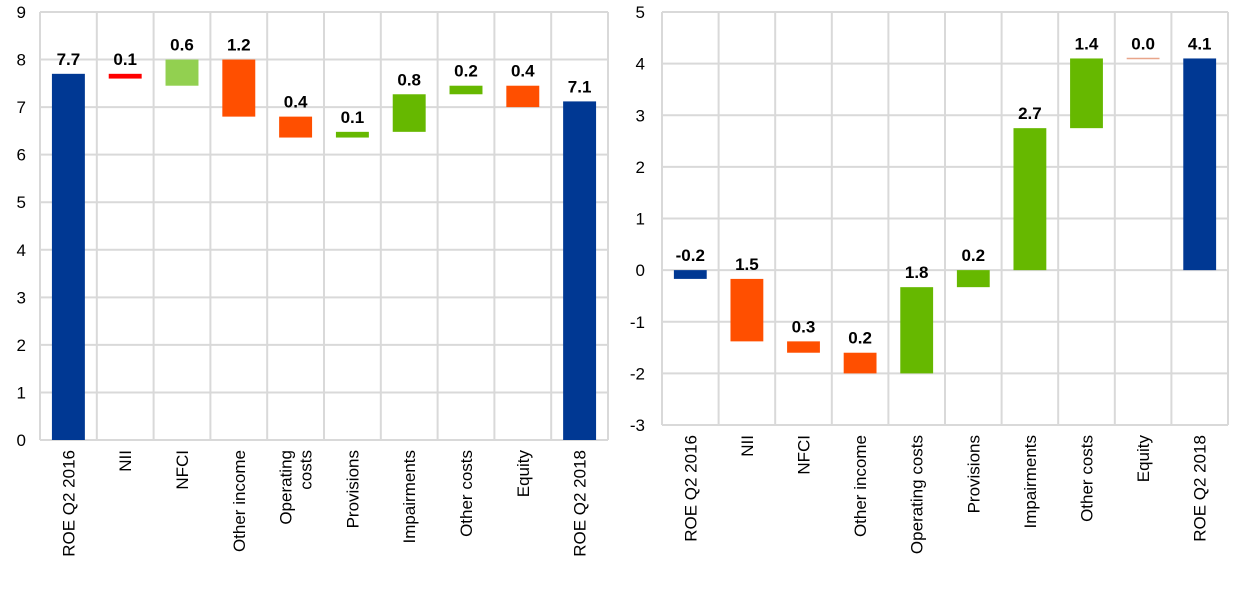  Describe the element at coordinates (182, 45) in the screenshot. I see `data-label: 0.6` at that location.